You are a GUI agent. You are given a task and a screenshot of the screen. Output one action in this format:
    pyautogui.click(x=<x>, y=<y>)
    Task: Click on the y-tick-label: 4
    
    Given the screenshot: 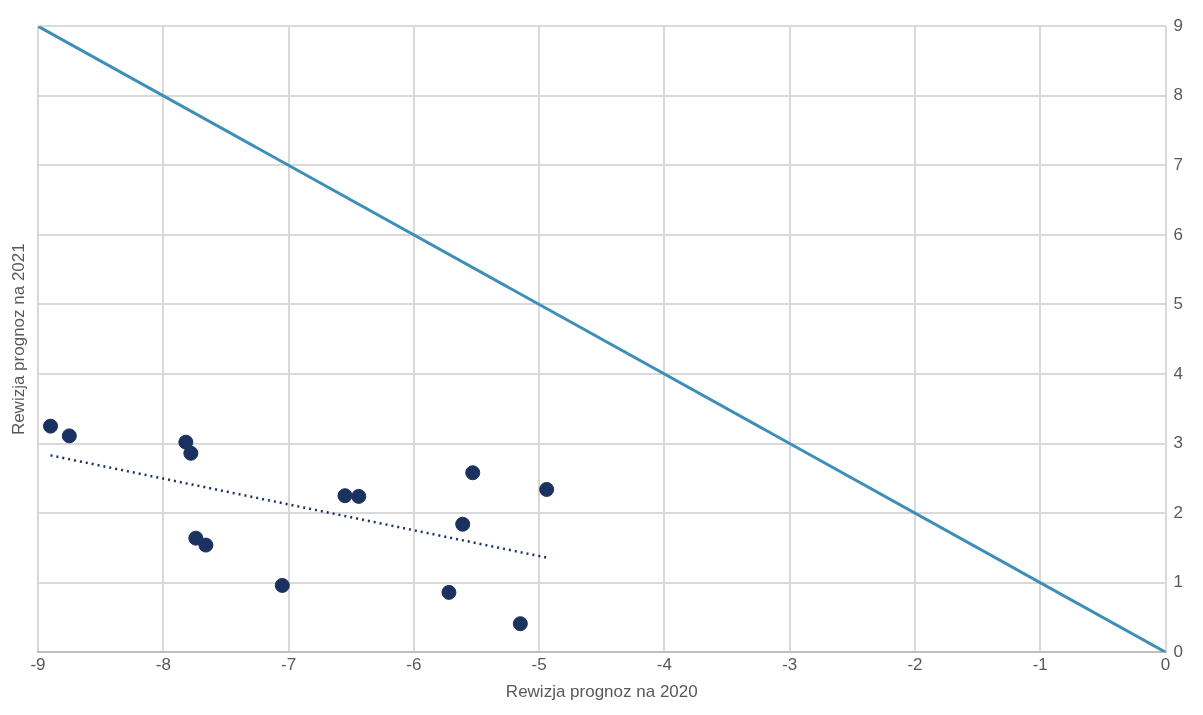 What is the action you would take?
    pyautogui.click(x=1178, y=373)
    